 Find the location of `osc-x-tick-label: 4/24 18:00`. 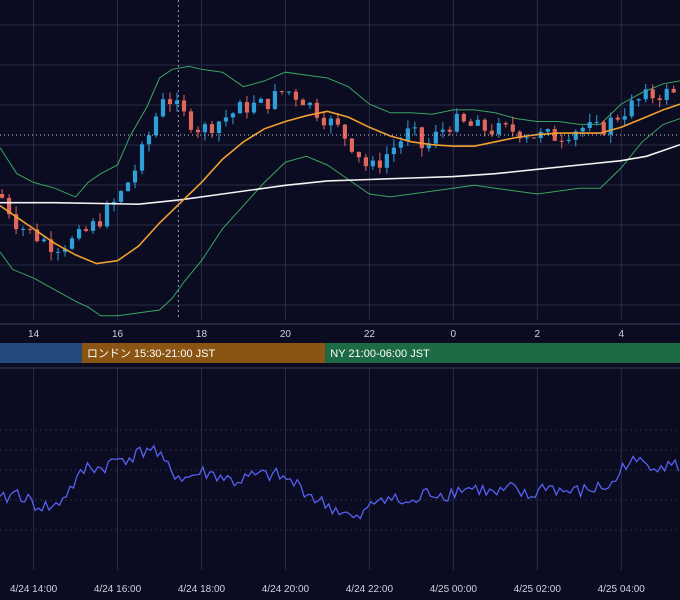

osc-x-tick-label: 4/24 18:00 is located at coordinates (202, 589).